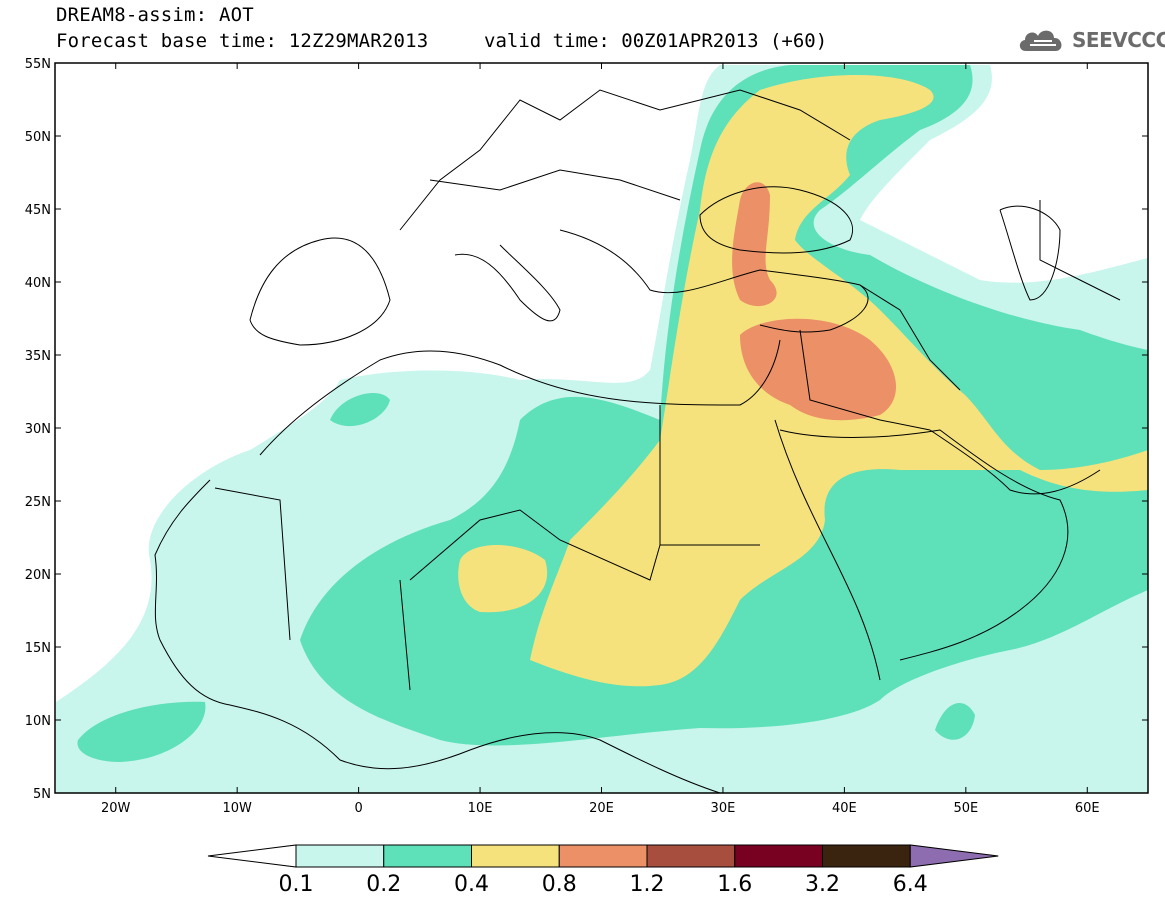  I want to click on coast-iberia, so click(320, 291).